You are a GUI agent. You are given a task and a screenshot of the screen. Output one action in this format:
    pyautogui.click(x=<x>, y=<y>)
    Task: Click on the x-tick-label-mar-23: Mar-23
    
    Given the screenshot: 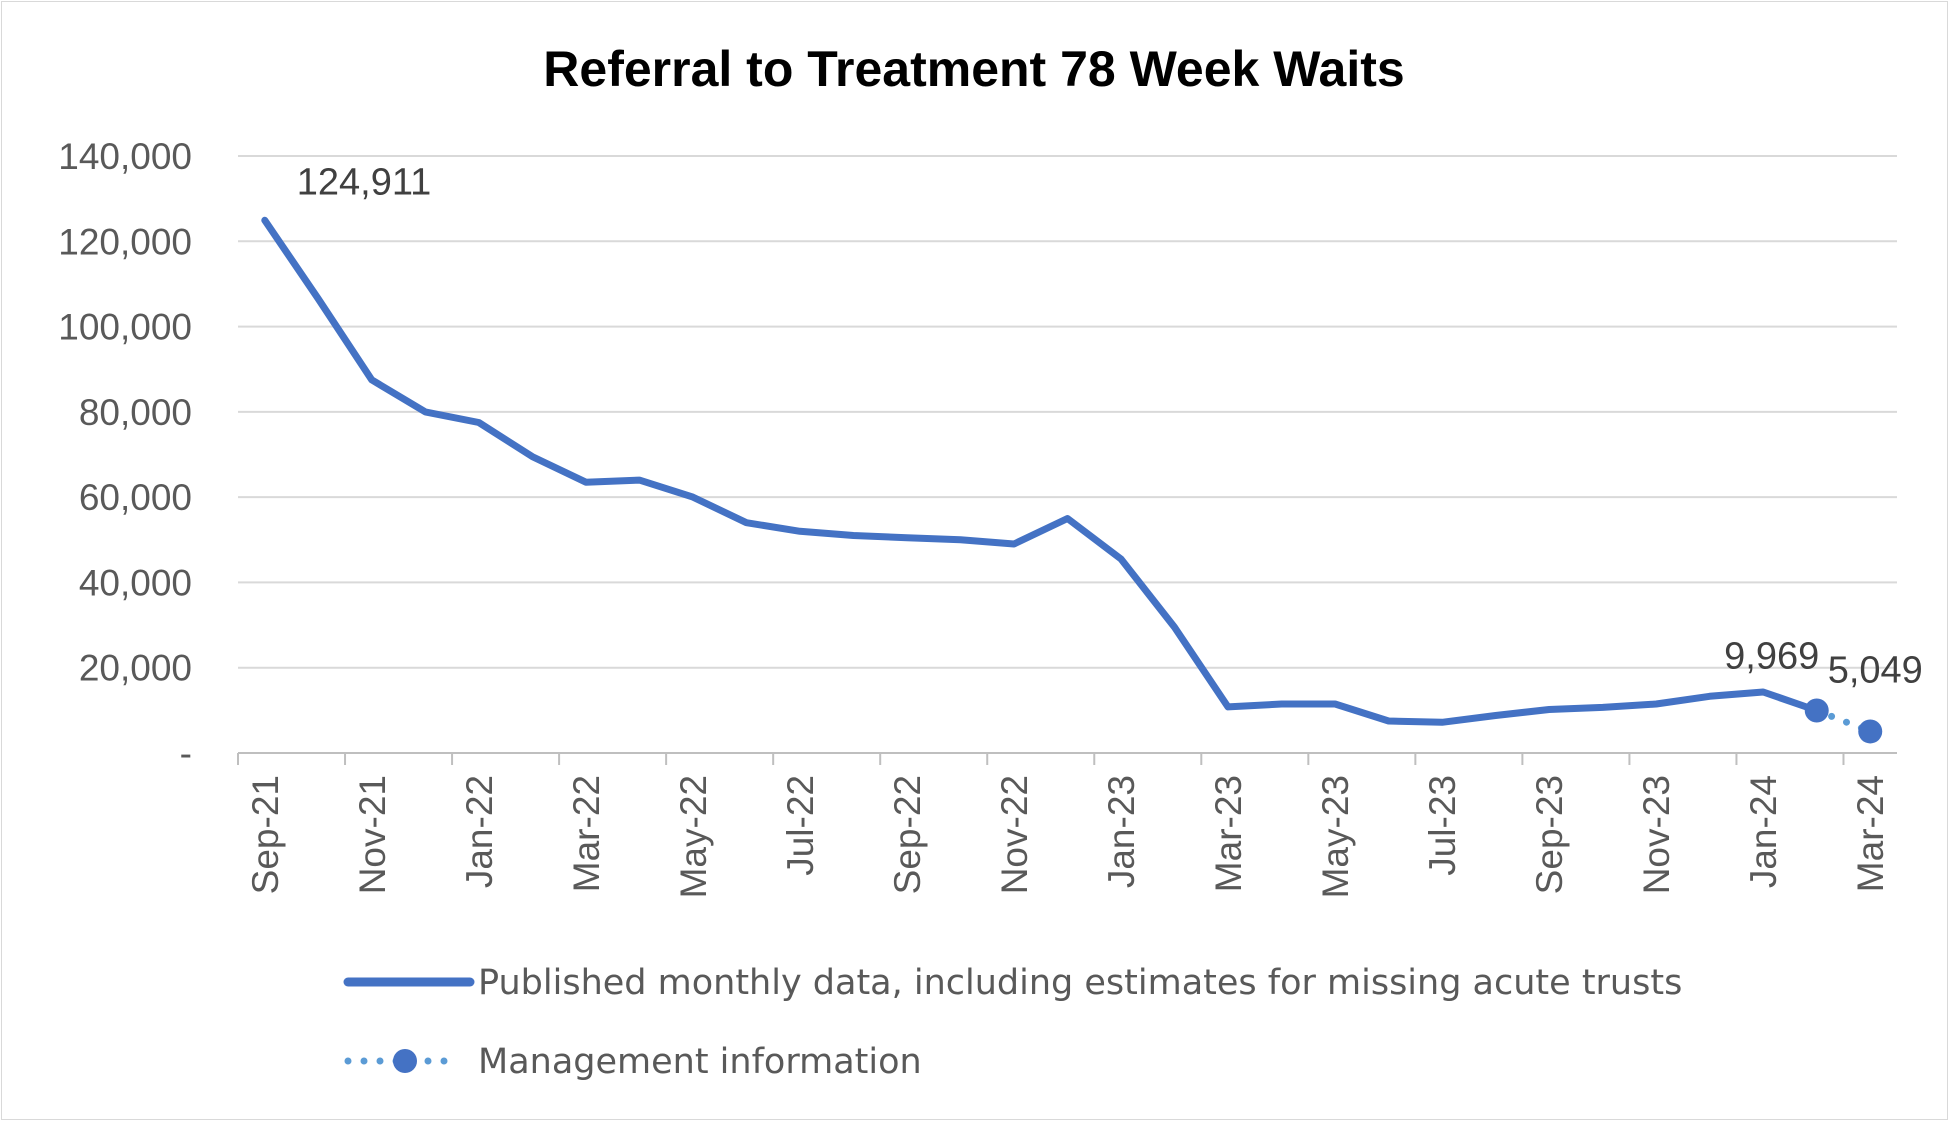 What is the action you would take?
    pyautogui.click(x=1228, y=833)
    